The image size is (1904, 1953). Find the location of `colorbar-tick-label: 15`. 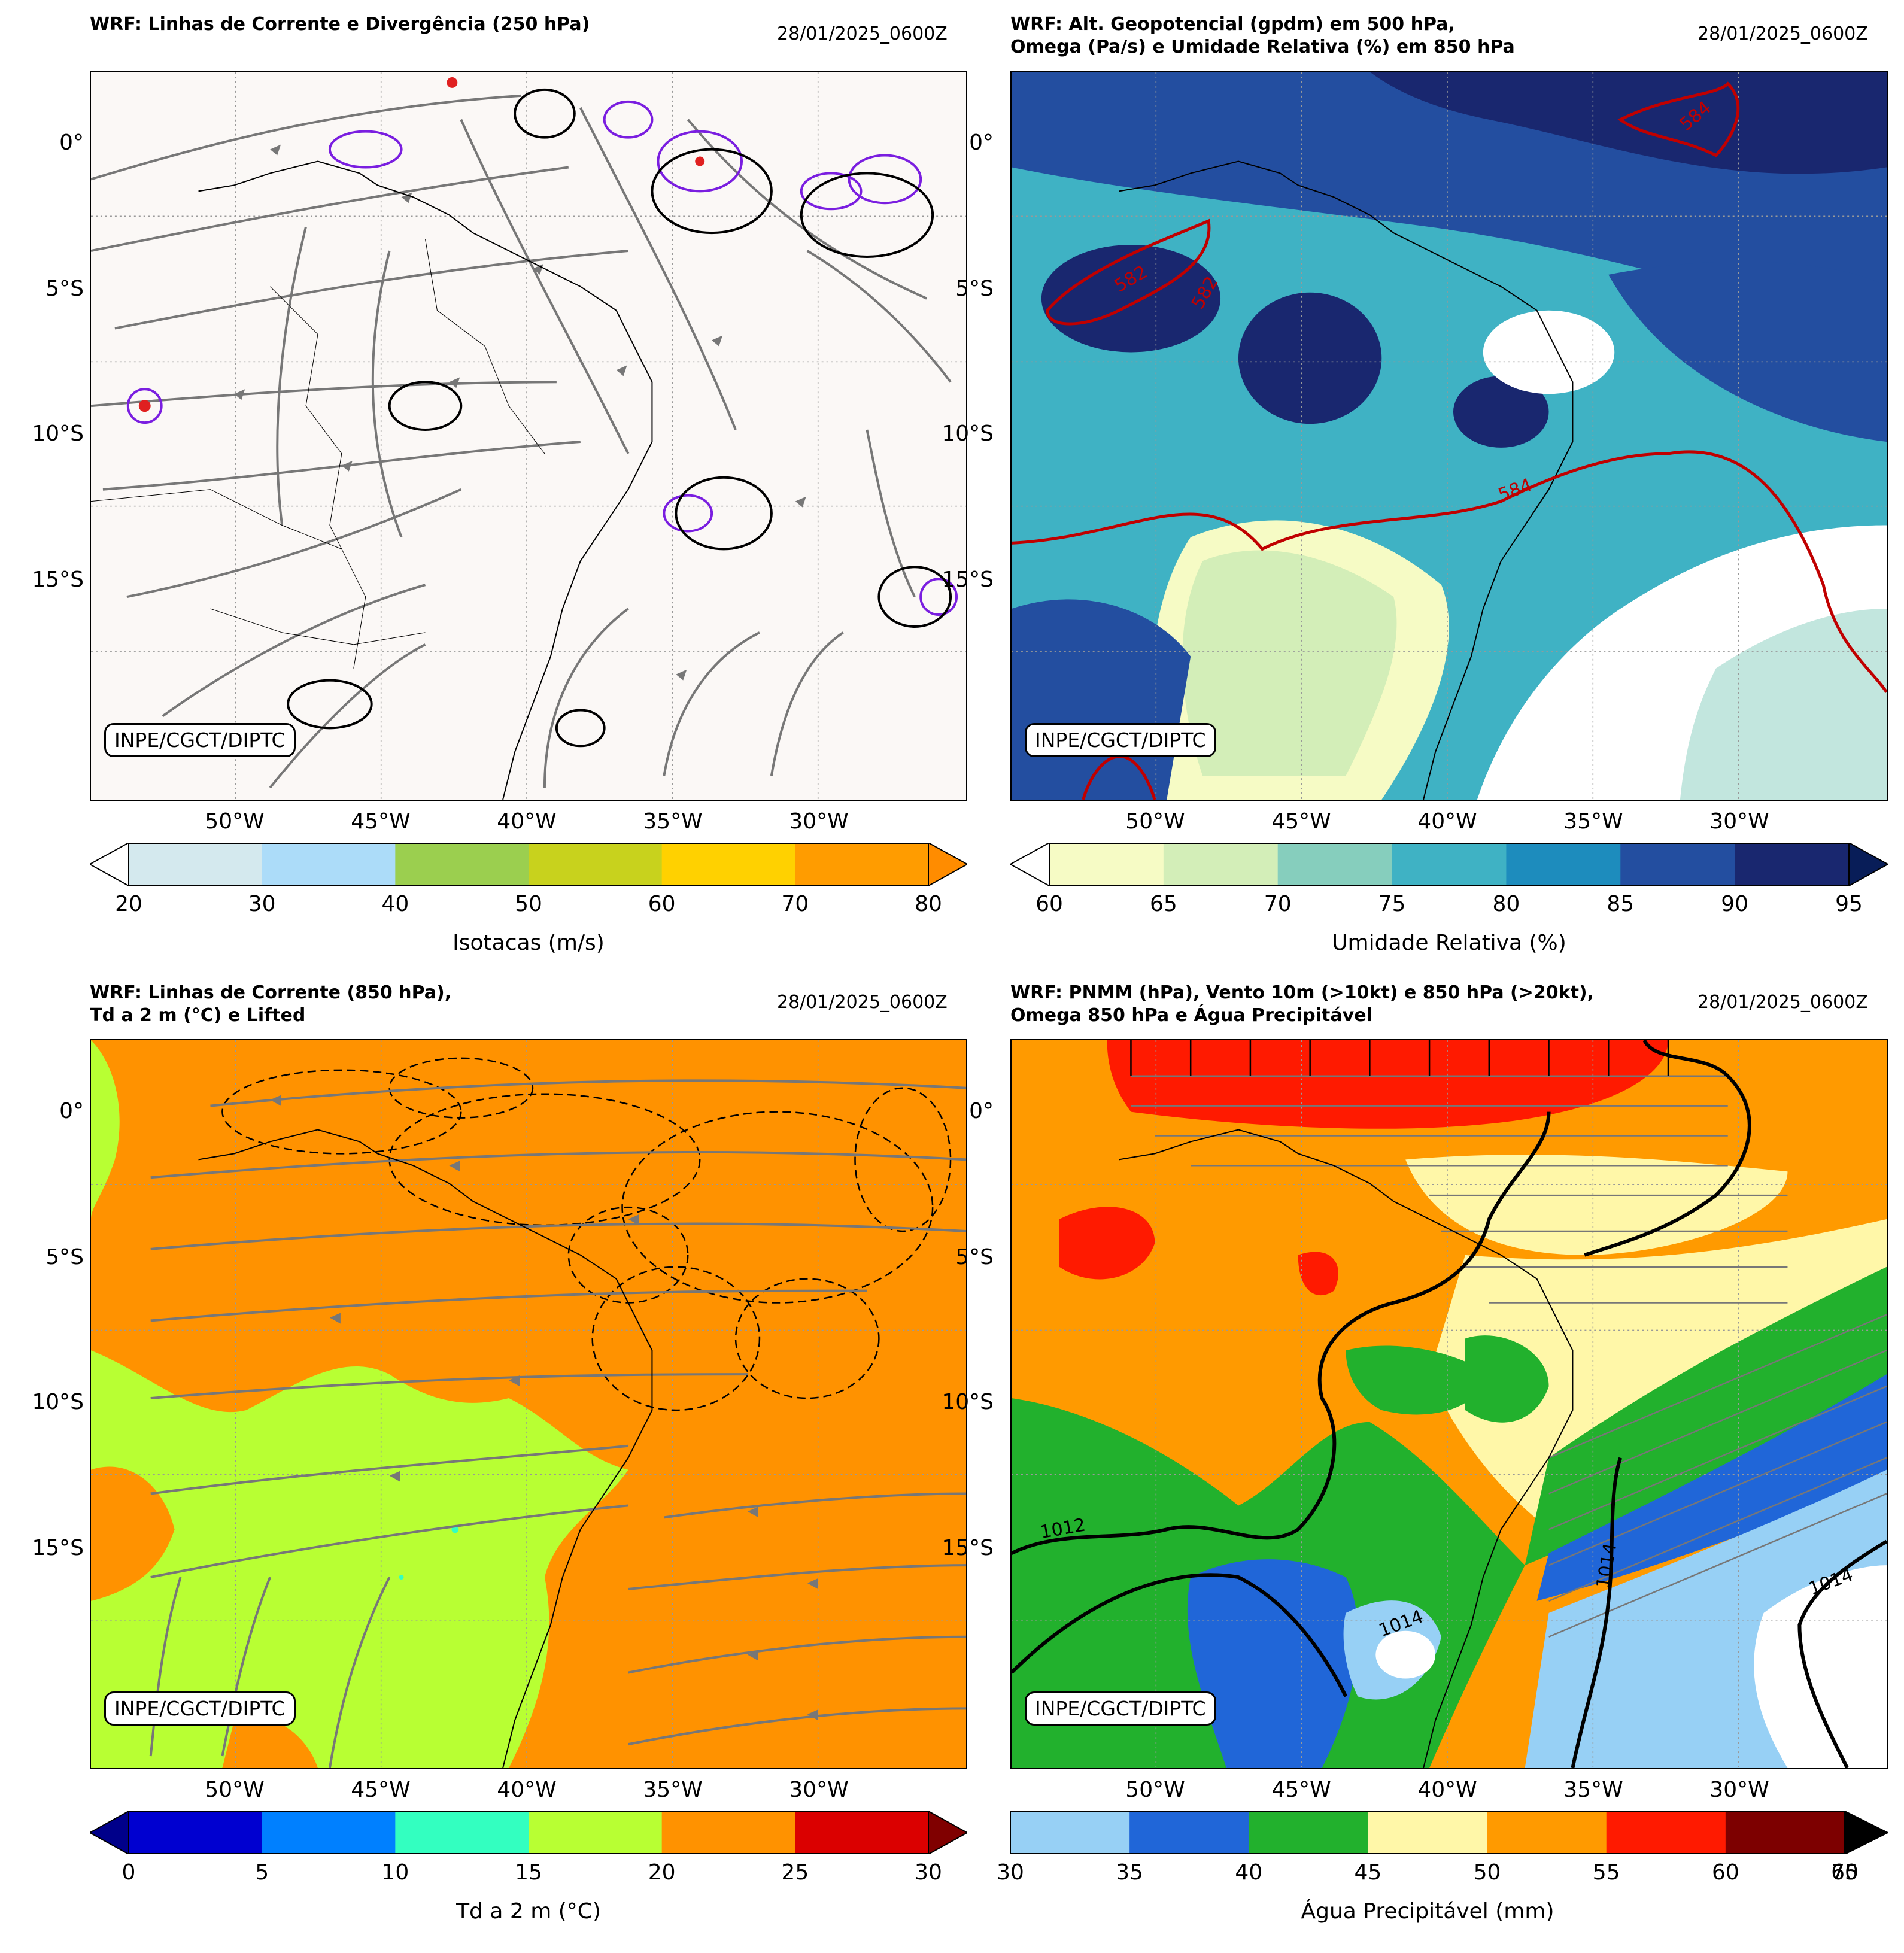

colorbar-tick-label: 15 is located at coordinates (528, 1873).